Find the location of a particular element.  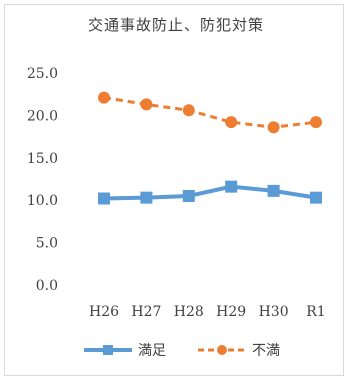

legend: 満足 不満 is located at coordinates (176, 350).